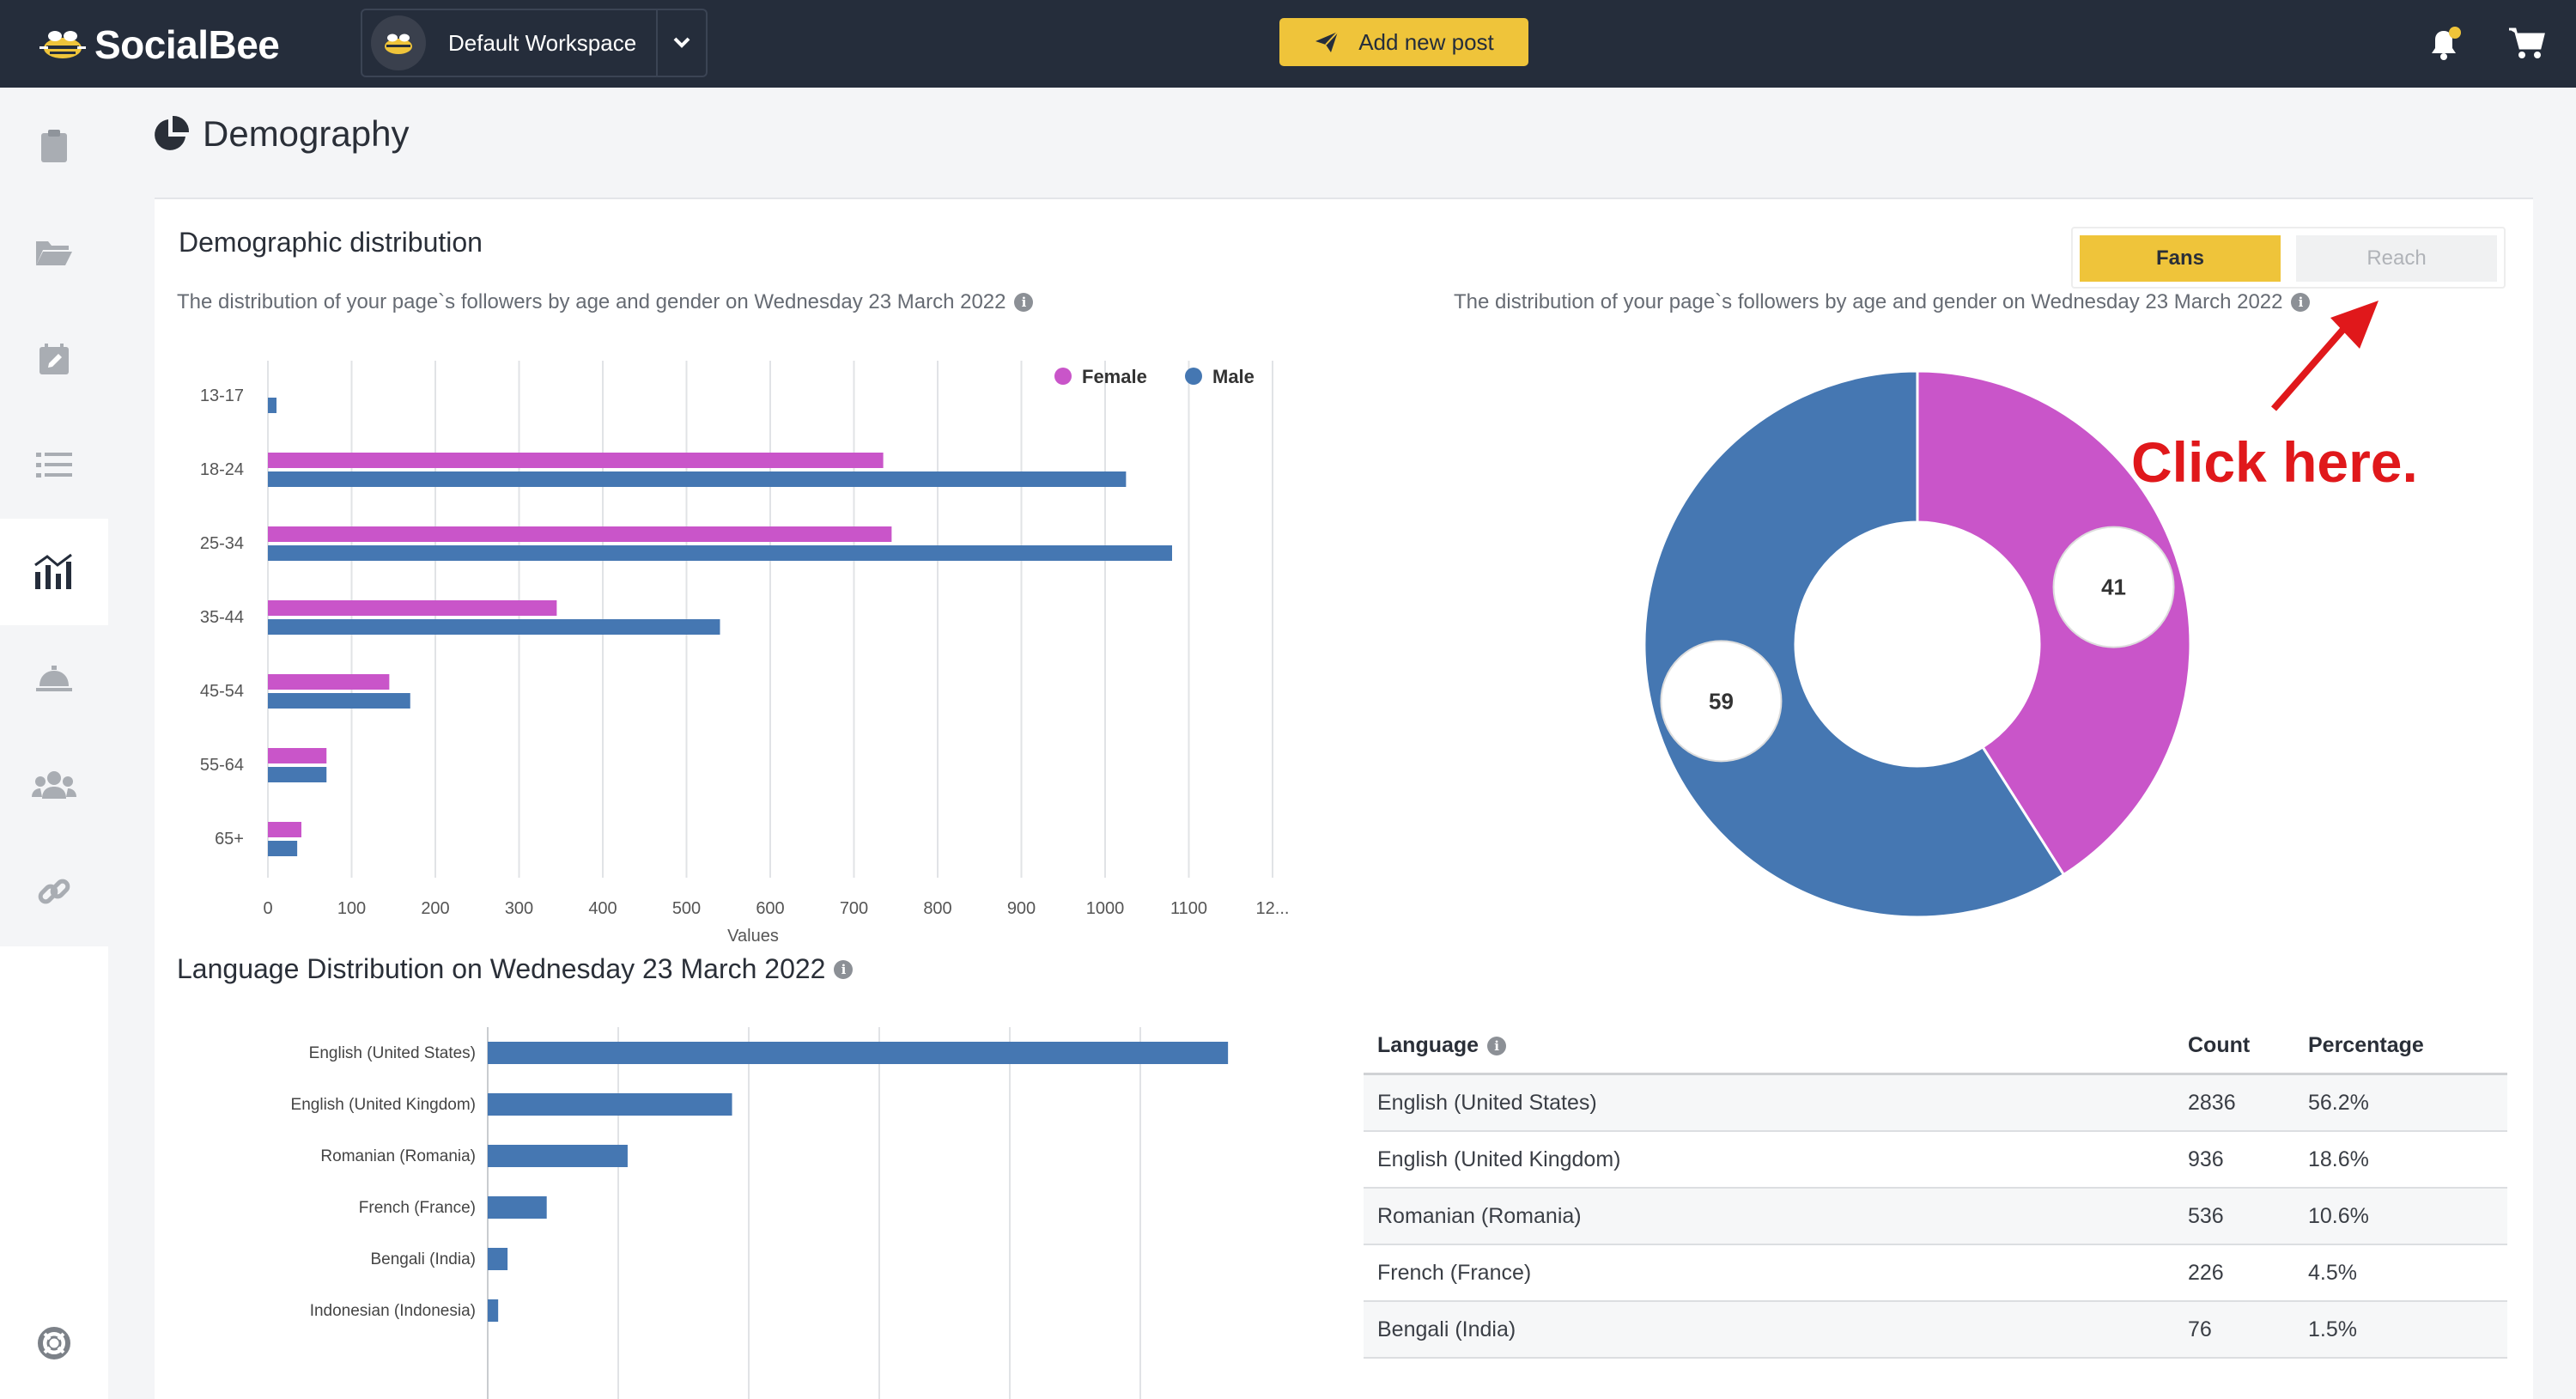 The width and height of the screenshot is (2576, 1399). I want to click on click-here-annotation: Click here., so click(2274, 462).